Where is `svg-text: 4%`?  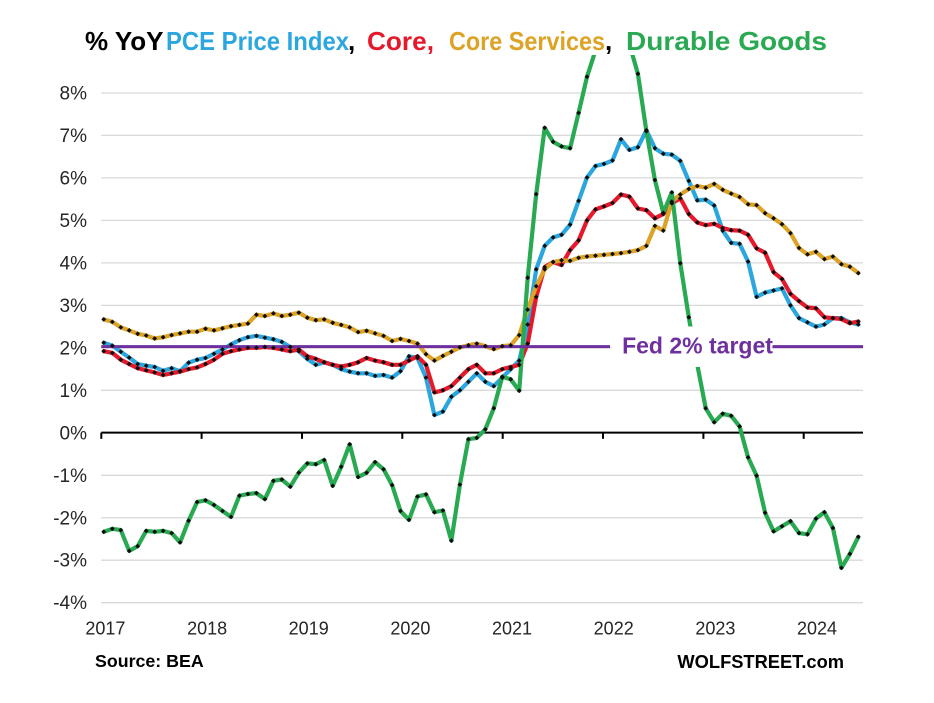
svg-text: 4% is located at coordinates (74, 263).